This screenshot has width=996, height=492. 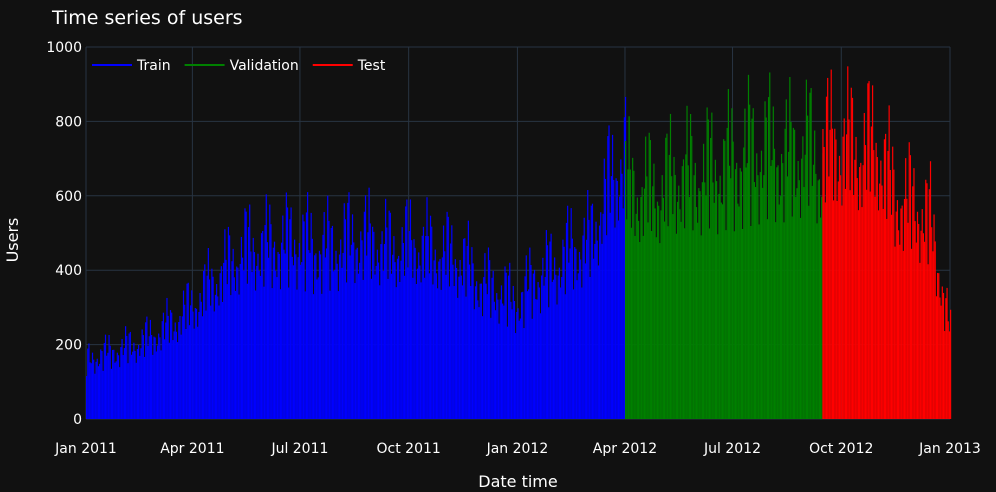 What do you see at coordinates (349, 66) in the screenshot?
I see `legend-item-test: Test` at bounding box center [349, 66].